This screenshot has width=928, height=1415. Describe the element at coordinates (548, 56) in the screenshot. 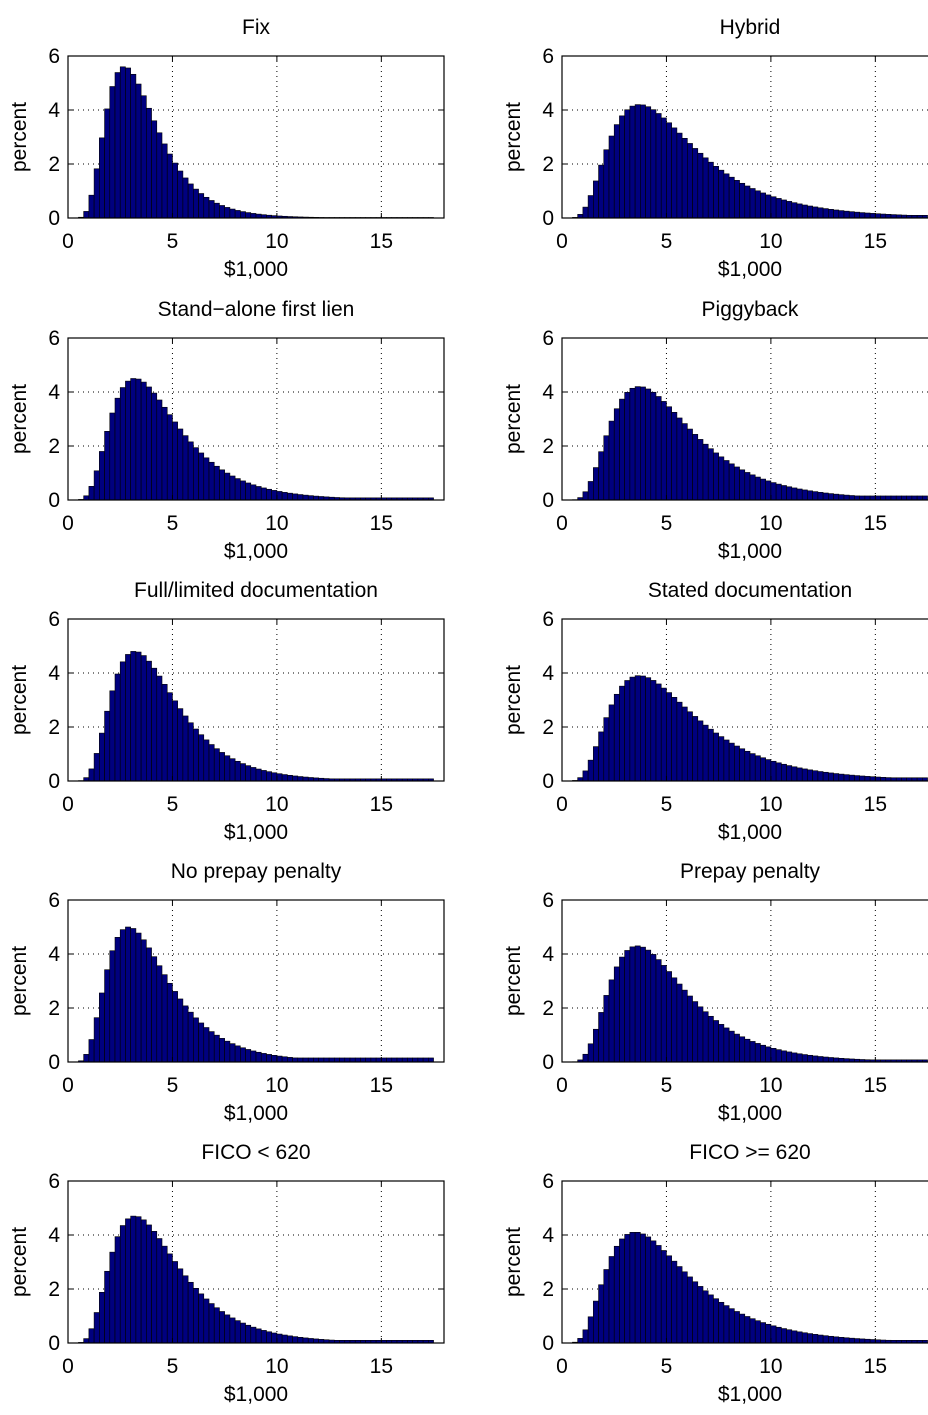

I see `y-tick-label: 6` at that location.